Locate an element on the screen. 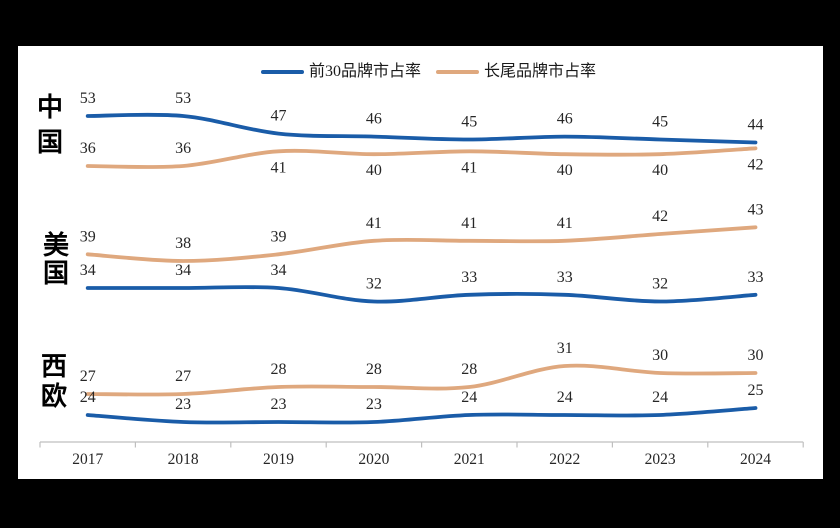 This screenshot has width=840, height=528. value-label: 47 is located at coordinates (279, 116).